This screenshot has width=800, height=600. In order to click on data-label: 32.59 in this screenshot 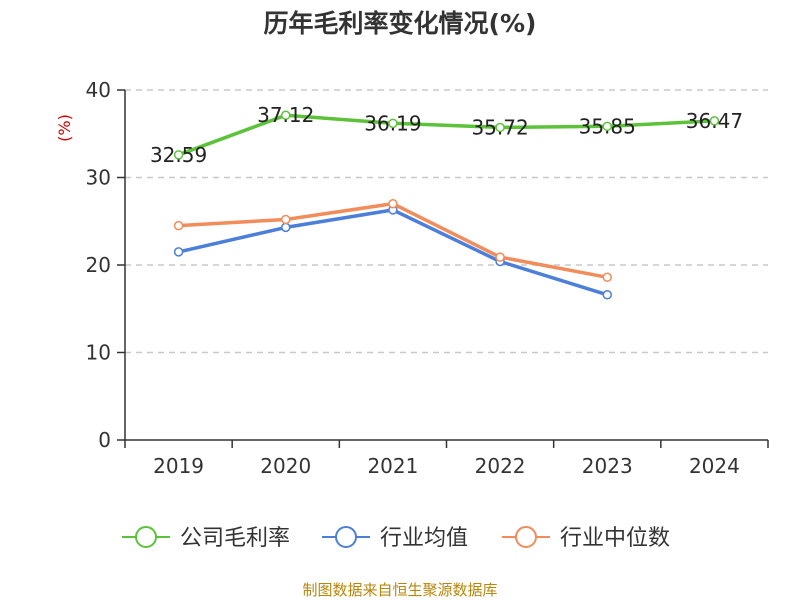, I will do `click(178, 155)`.